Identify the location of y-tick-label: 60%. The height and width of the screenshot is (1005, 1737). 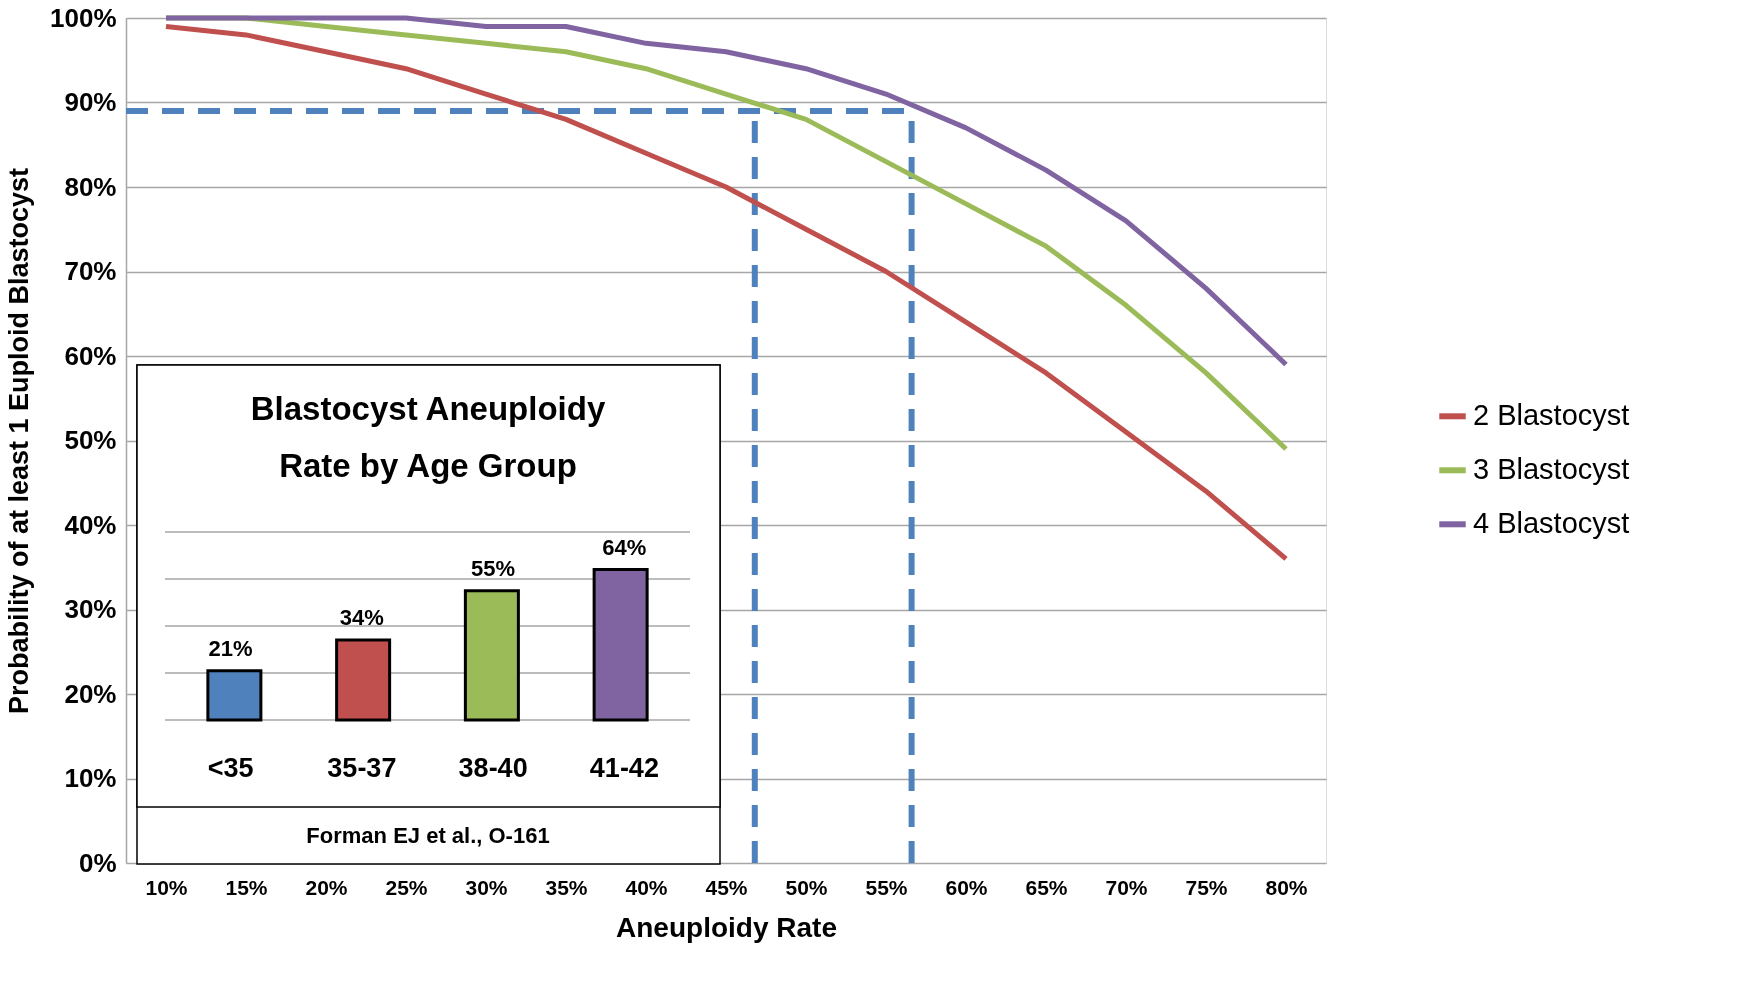
(90, 355).